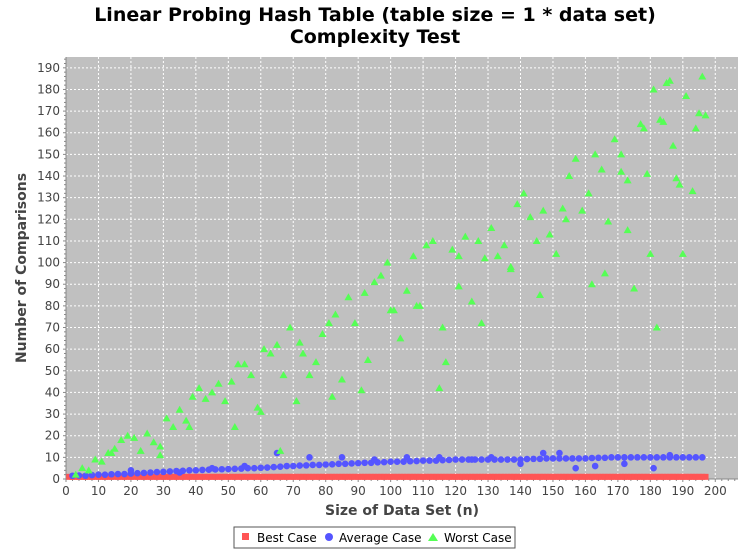  I want to click on y-tick-label: 10, so click(52, 457).